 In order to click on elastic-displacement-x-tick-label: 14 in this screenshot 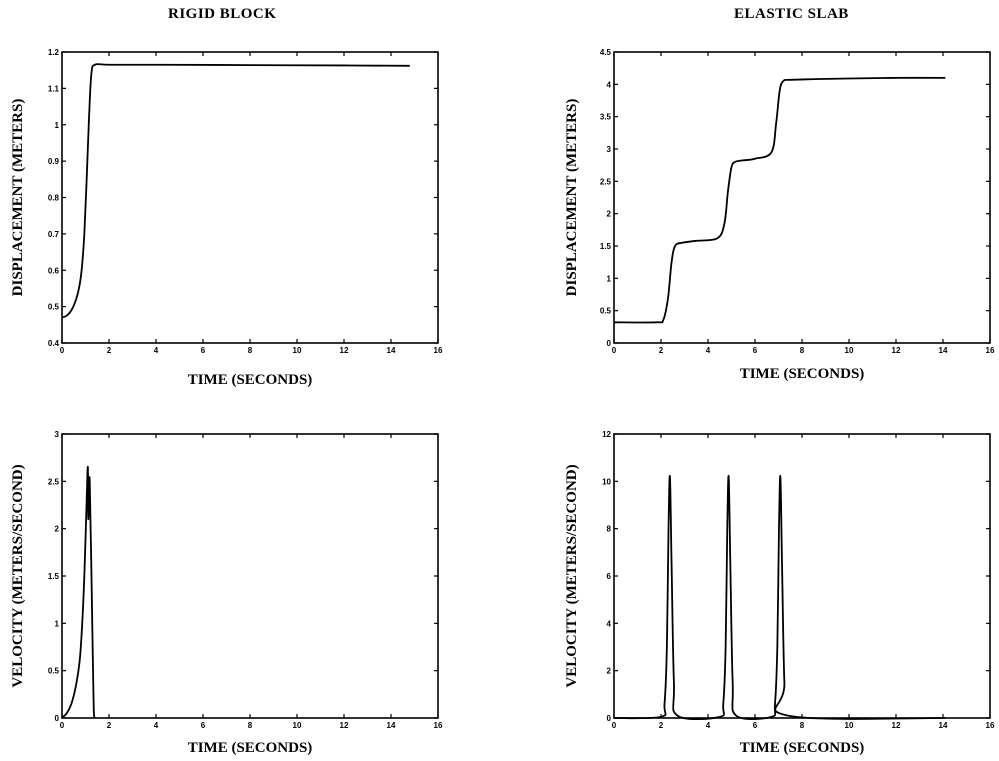, I will do `click(943, 350)`.